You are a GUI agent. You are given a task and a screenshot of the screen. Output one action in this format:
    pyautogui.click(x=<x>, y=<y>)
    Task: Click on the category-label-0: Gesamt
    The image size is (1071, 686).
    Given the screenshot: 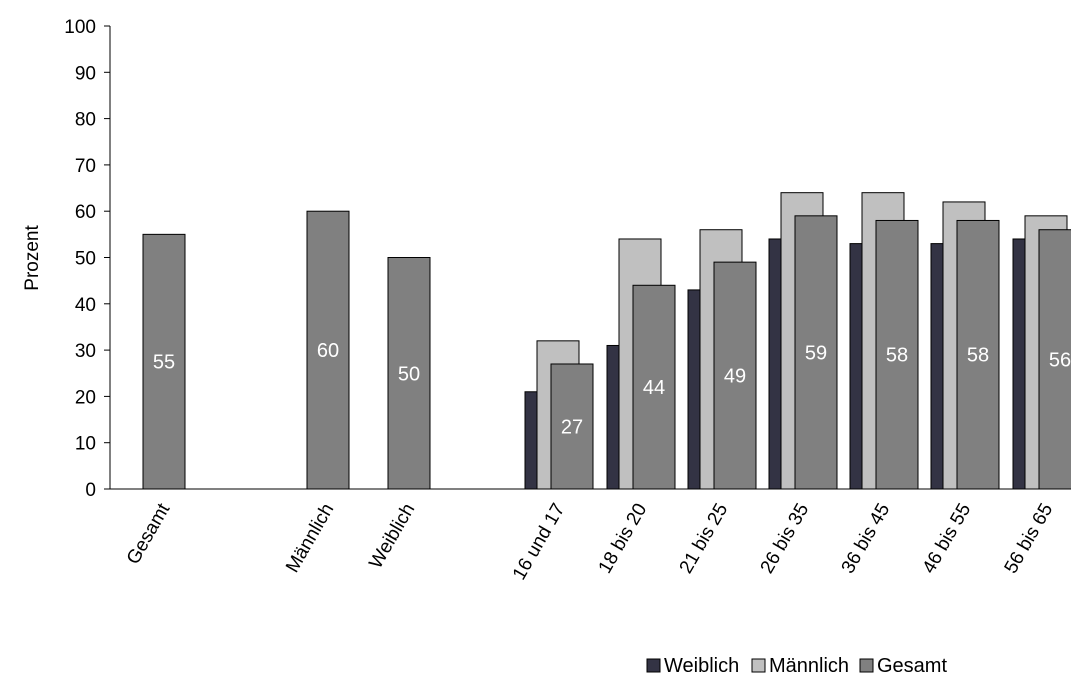 What is the action you would take?
    pyautogui.click(x=149, y=533)
    